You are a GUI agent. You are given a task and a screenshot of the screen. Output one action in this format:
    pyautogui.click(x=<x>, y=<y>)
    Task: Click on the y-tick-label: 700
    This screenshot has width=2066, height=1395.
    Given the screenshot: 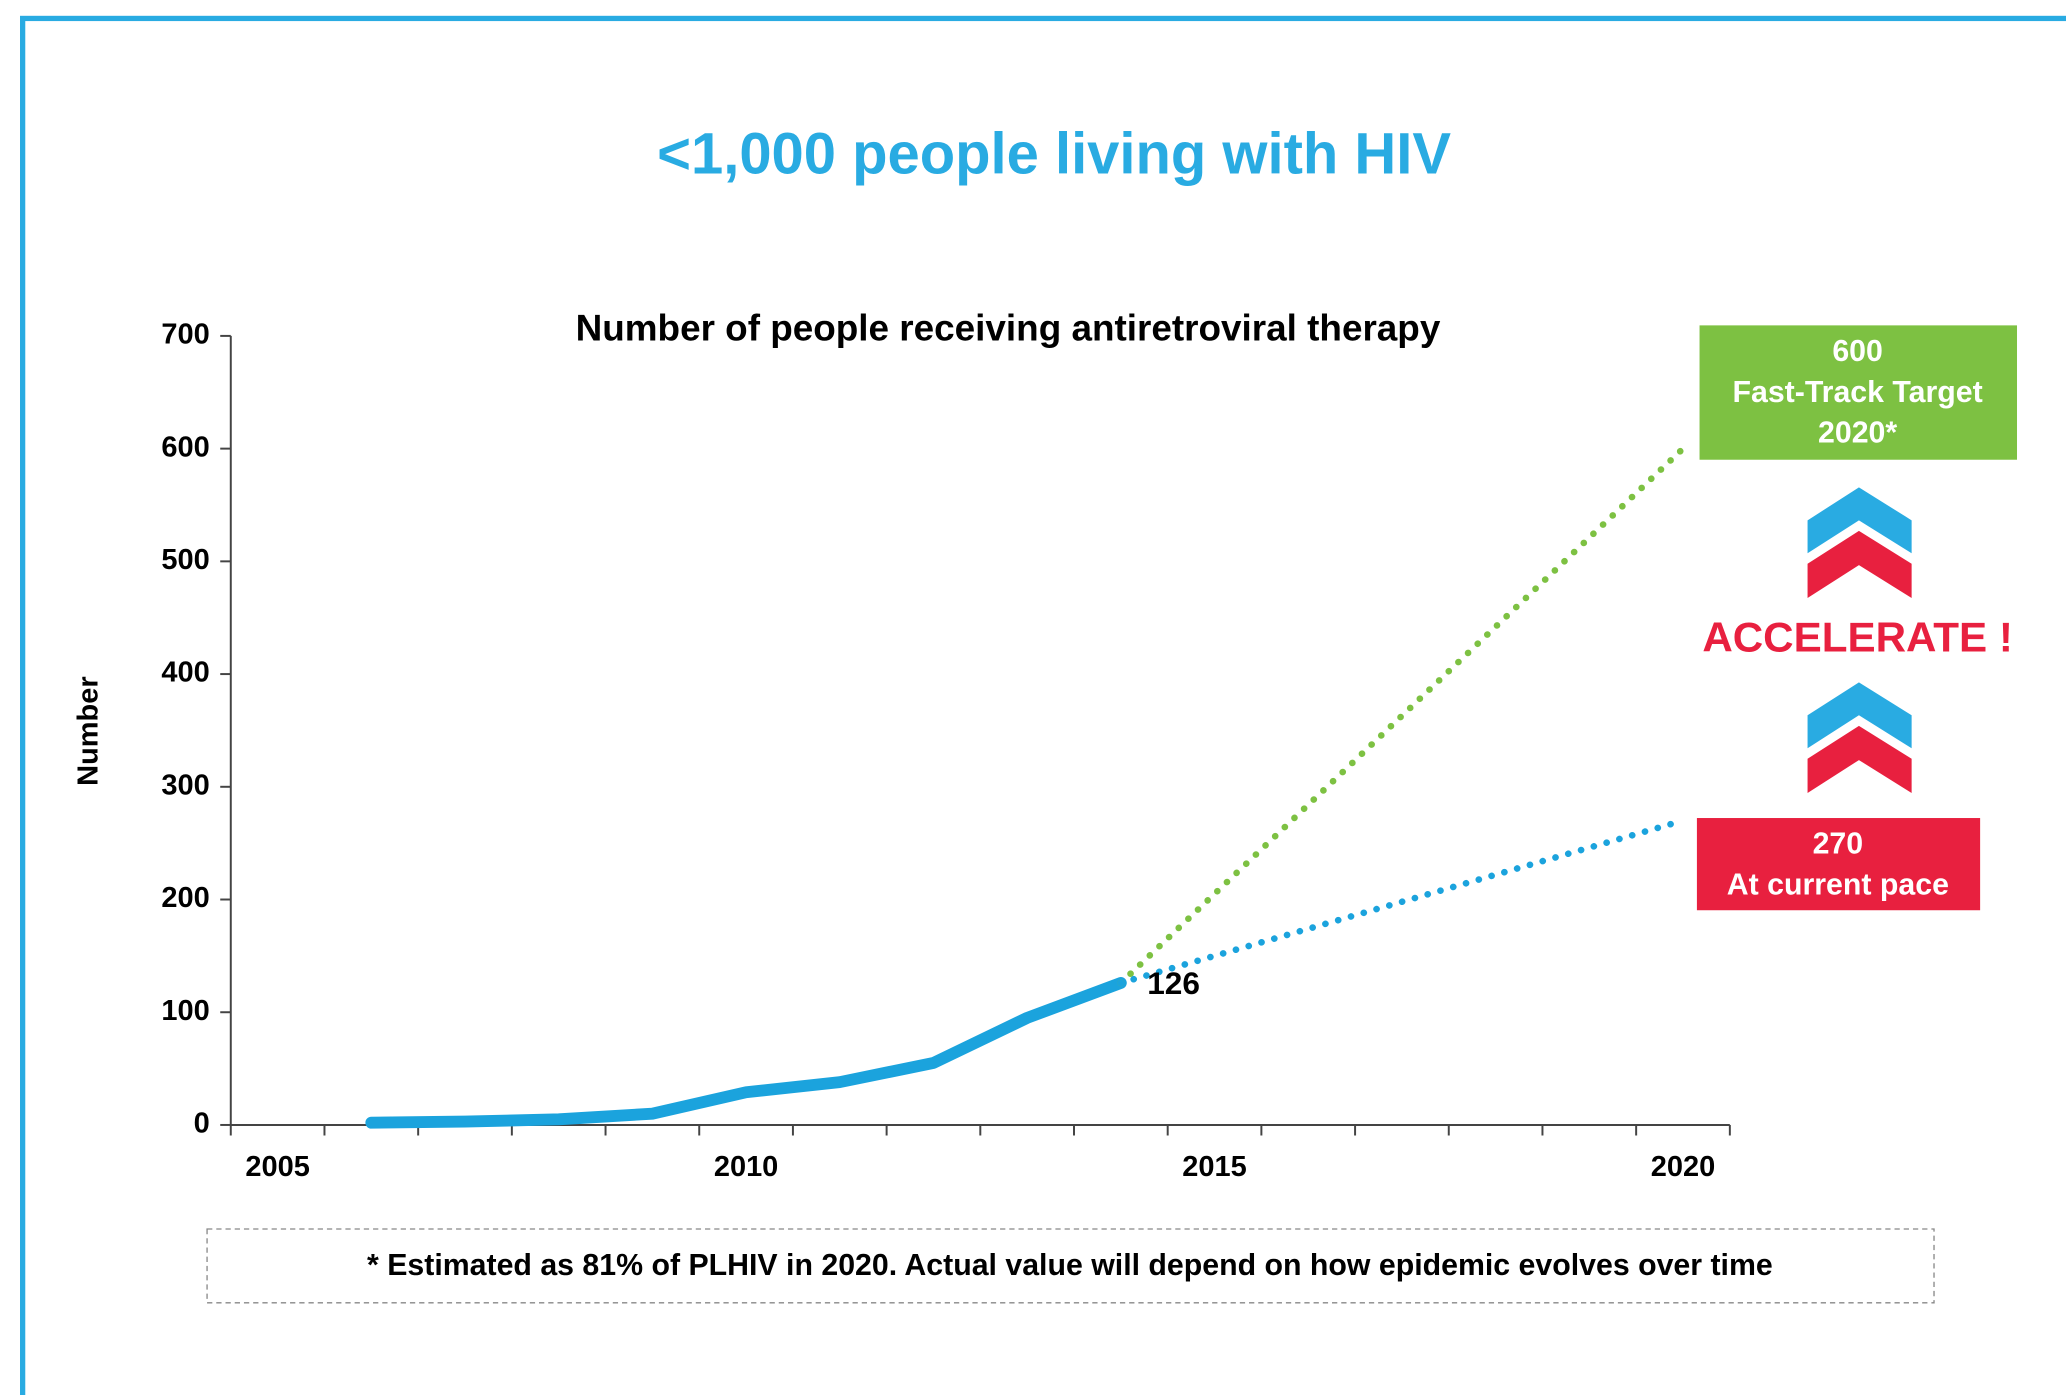 What is the action you would take?
    pyautogui.click(x=185, y=335)
    